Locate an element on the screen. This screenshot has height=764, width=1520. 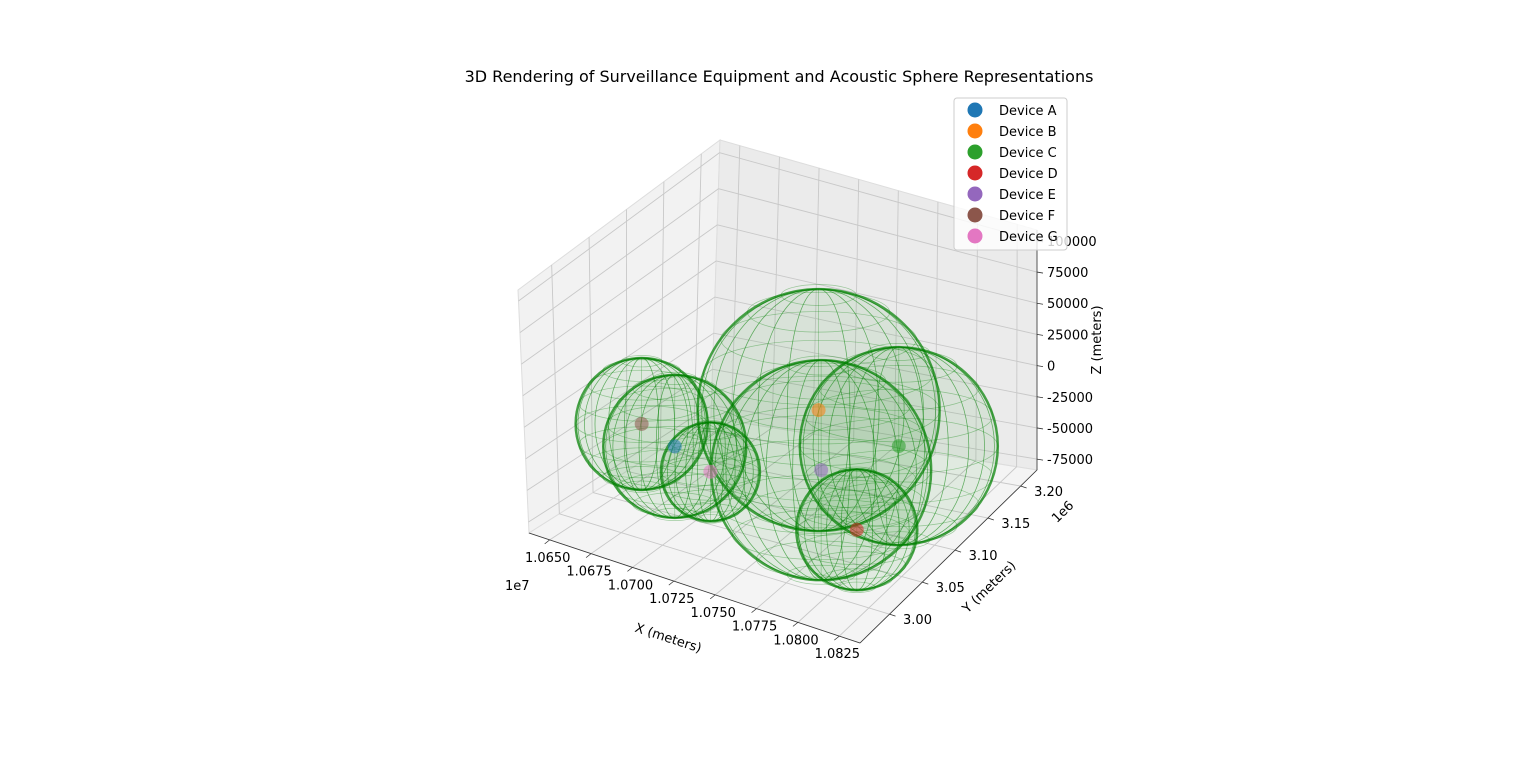
z-tick-label: -50000 is located at coordinates (1070, 429).